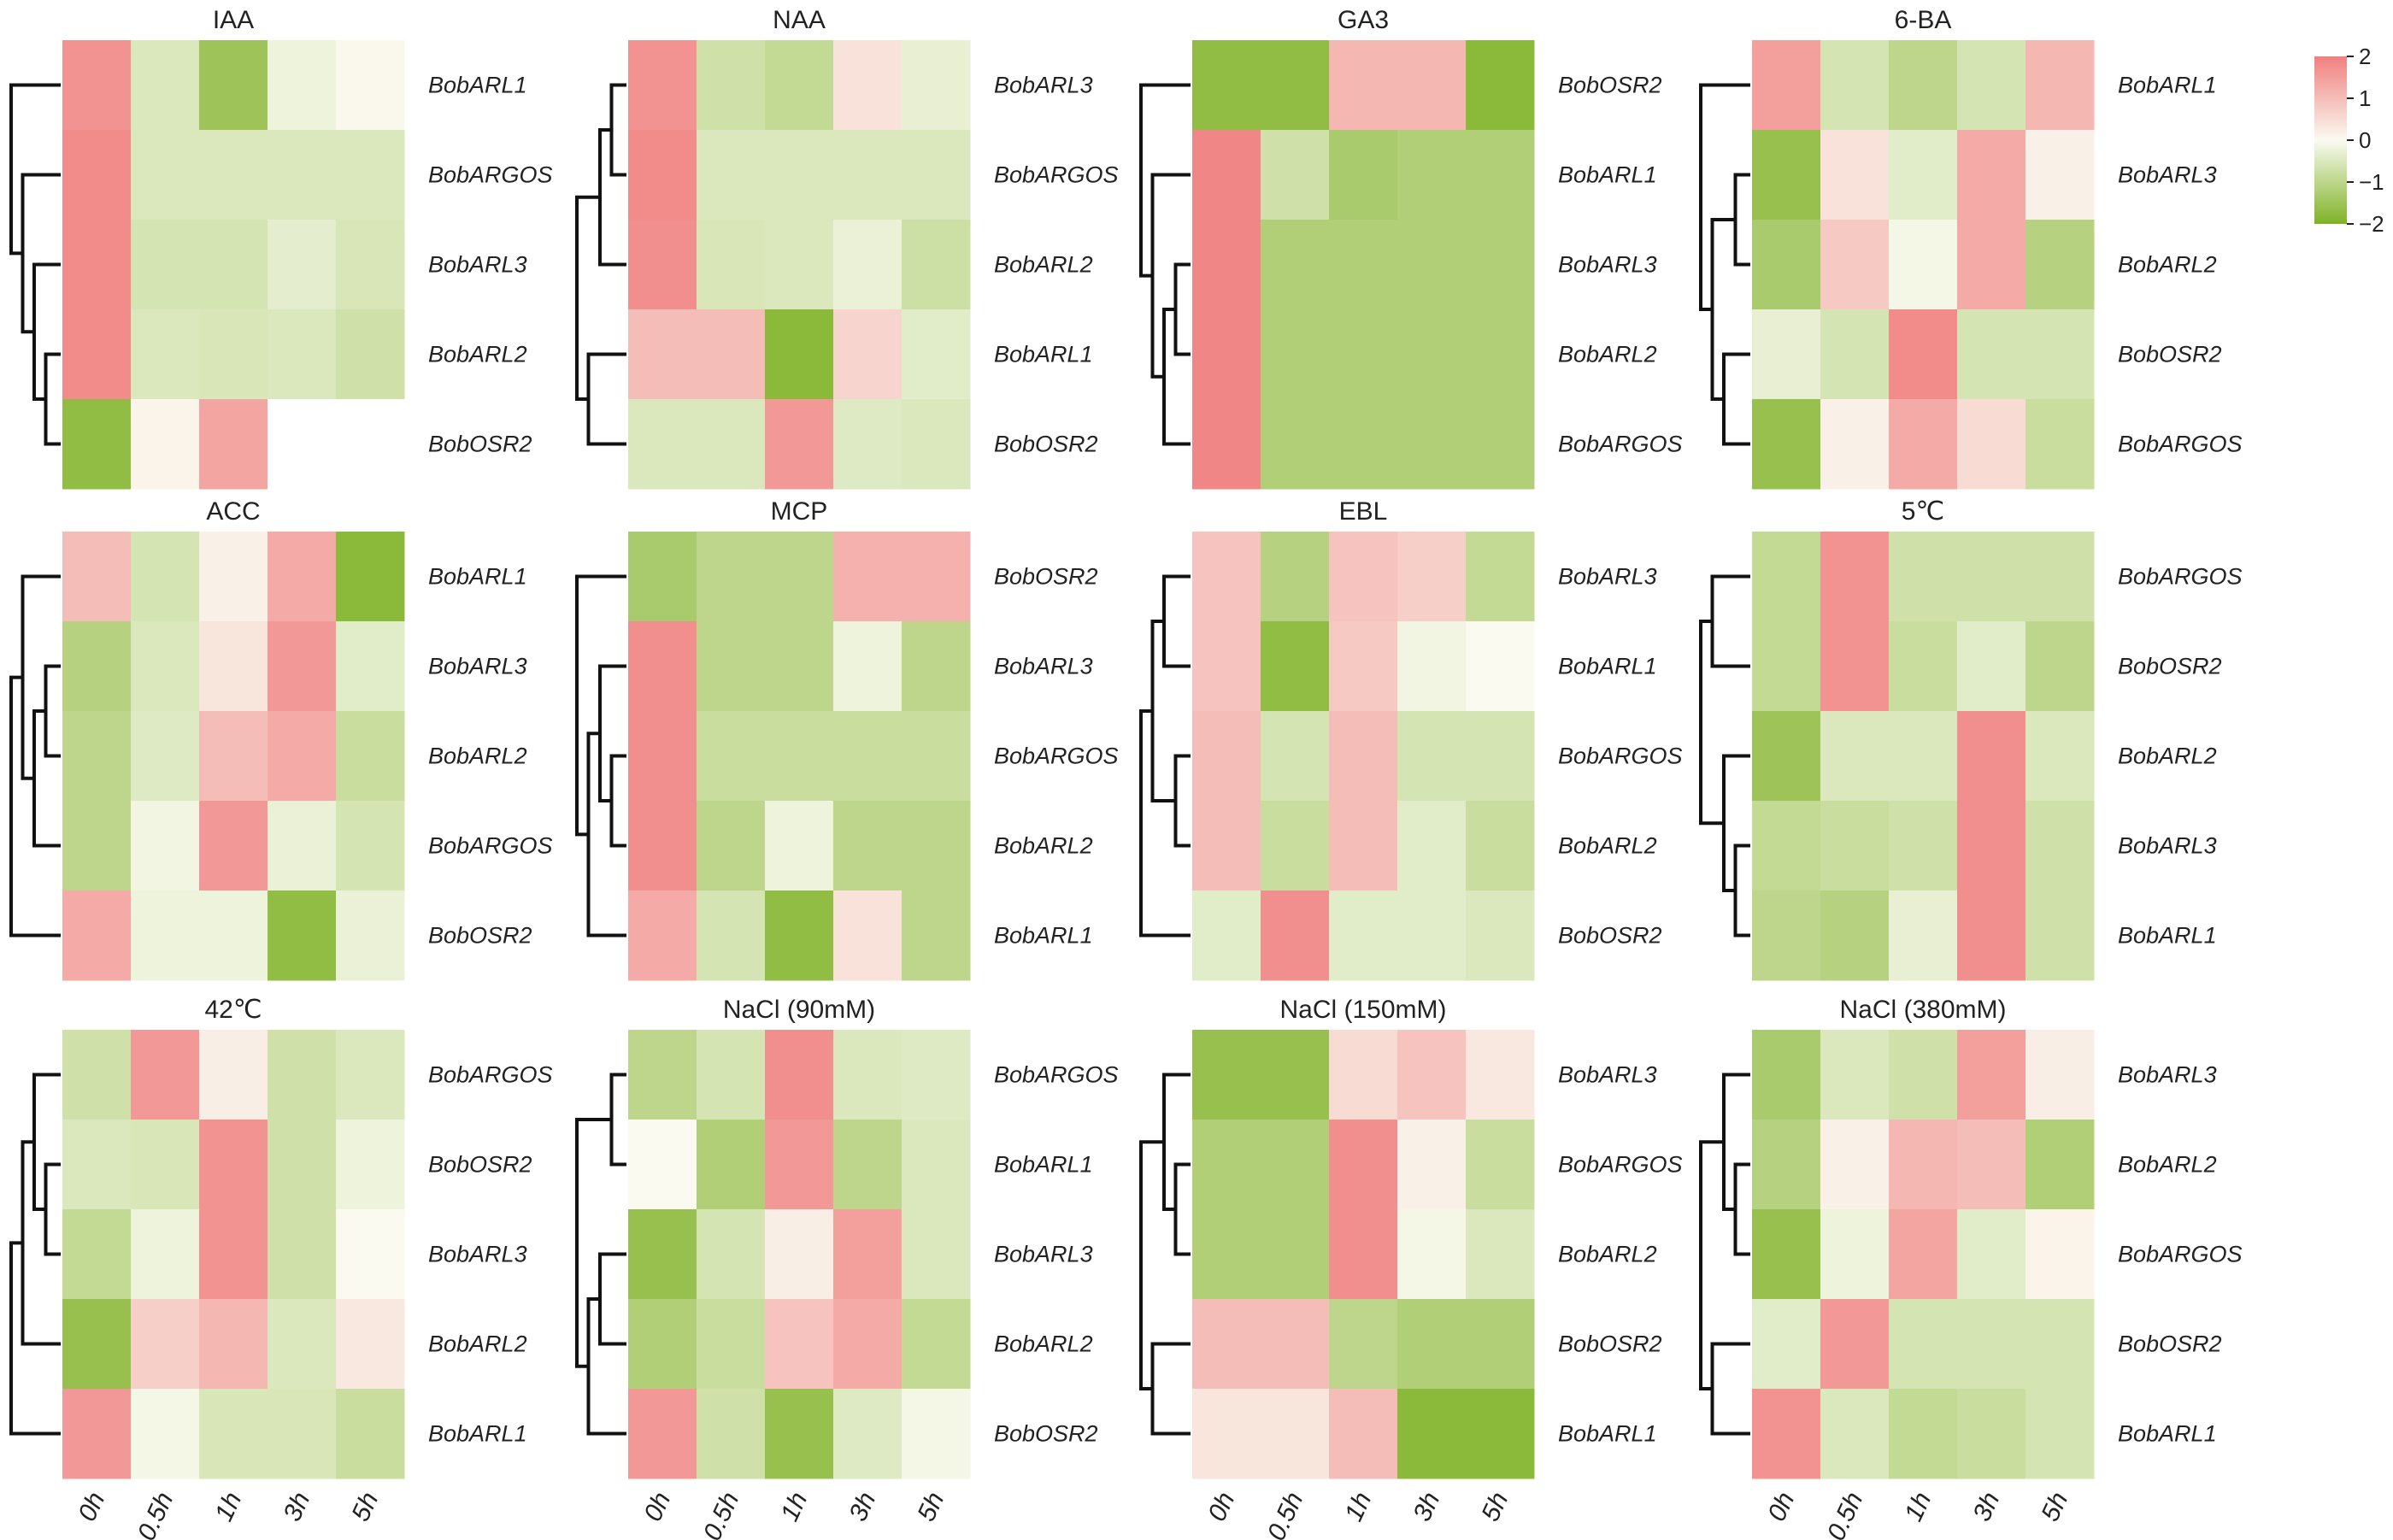 This screenshot has height=1540, width=2393. Describe the element at coordinates (2365, 98) in the screenshot. I see `legend-tick-label: 1` at that location.